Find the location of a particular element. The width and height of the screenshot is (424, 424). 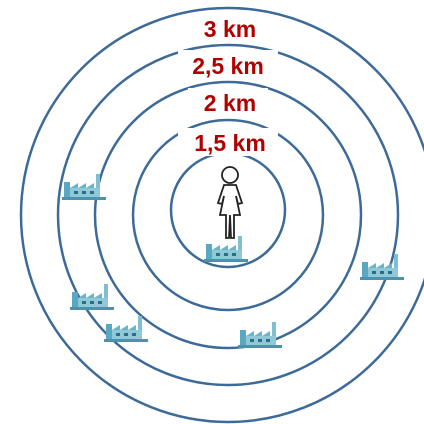

ring-label: 1,5 km is located at coordinates (230, 143).